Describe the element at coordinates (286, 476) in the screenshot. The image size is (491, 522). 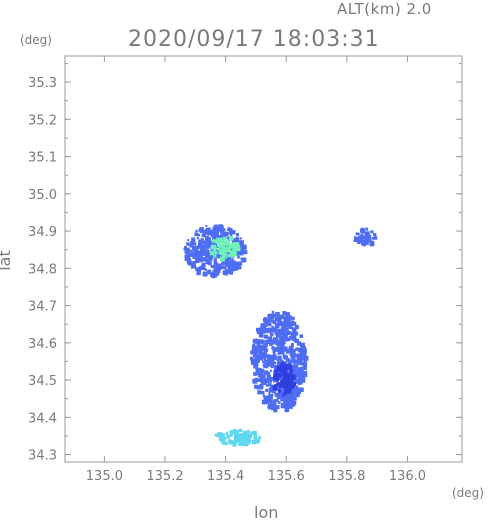
I see `x-tick-label: 135.6` at that location.